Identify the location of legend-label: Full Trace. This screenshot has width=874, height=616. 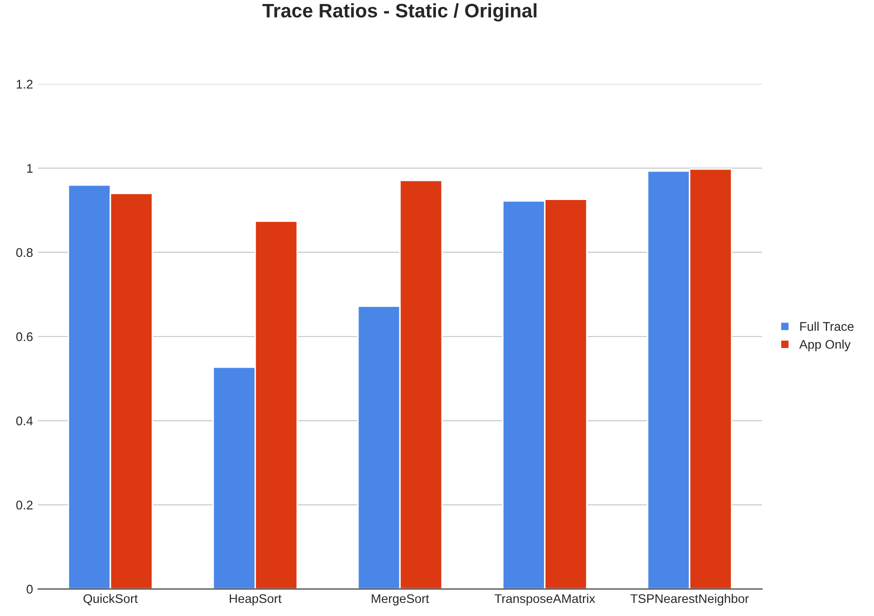
(827, 326).